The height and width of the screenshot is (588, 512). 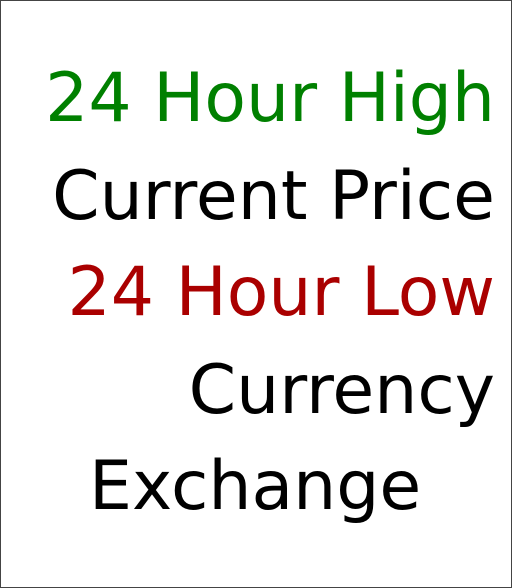 What do you see at coordinates (270, 98) in the screenshot?
I see `high-price-label: 24 Hour High` at bounding box center [270, 98].